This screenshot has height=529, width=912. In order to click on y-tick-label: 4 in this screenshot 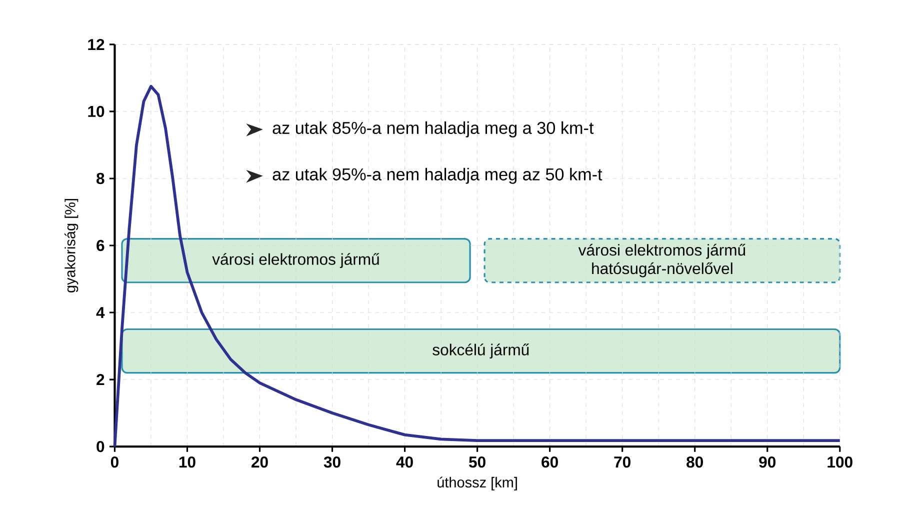, I will do `click(100, 312)`.